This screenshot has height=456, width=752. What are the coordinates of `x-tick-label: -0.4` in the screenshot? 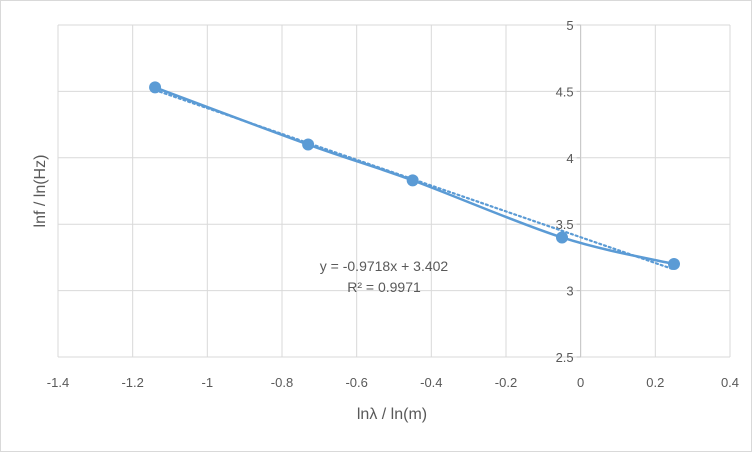 It's located at (431, 382).